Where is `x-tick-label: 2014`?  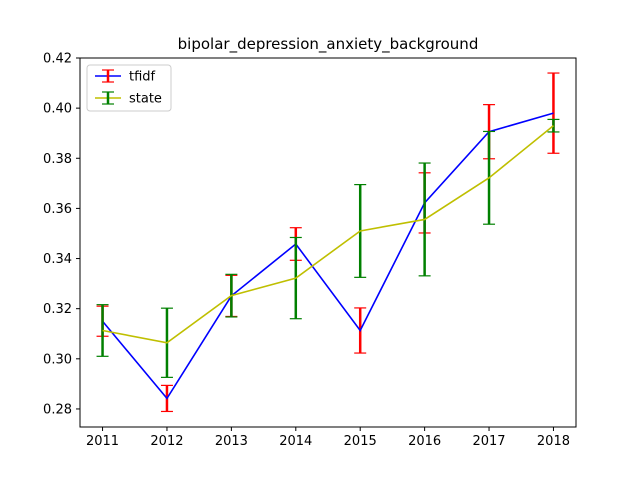 x-tick-label: 2014 is located at coordinates (295, 441).